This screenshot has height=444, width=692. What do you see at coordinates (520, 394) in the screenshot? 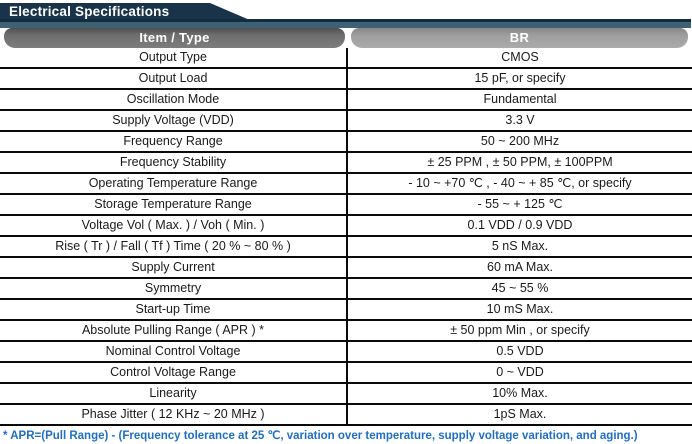
I see `spec-value-cell: 10% Max.` at bounding box center [520, 394].